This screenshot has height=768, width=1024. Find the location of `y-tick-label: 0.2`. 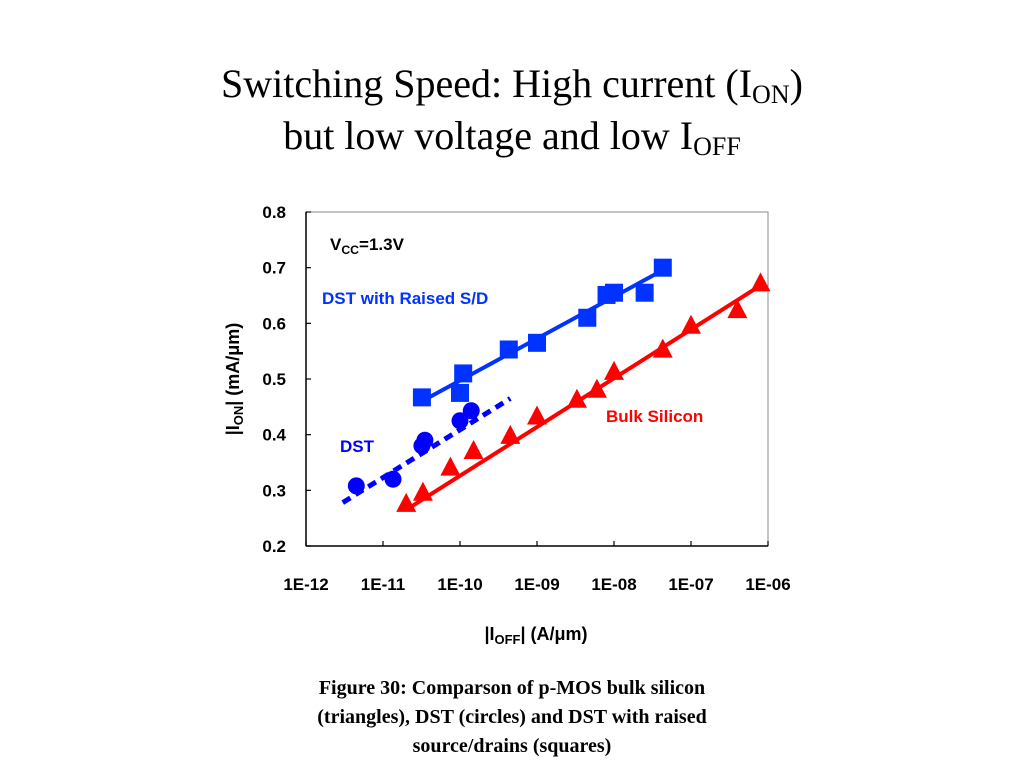

y-tick-label: 0.2 is located at coordinates (274, 546).